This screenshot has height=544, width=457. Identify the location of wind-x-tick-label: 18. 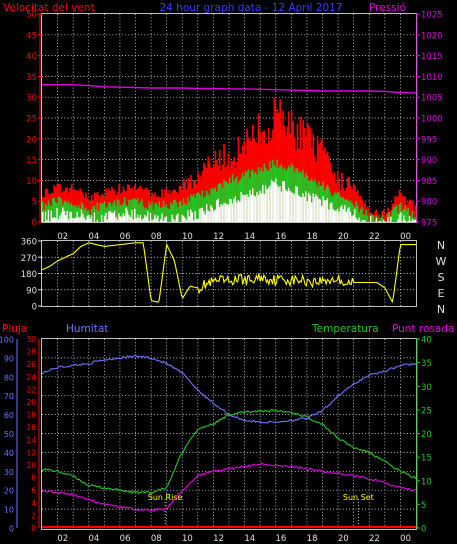
(312, 237).